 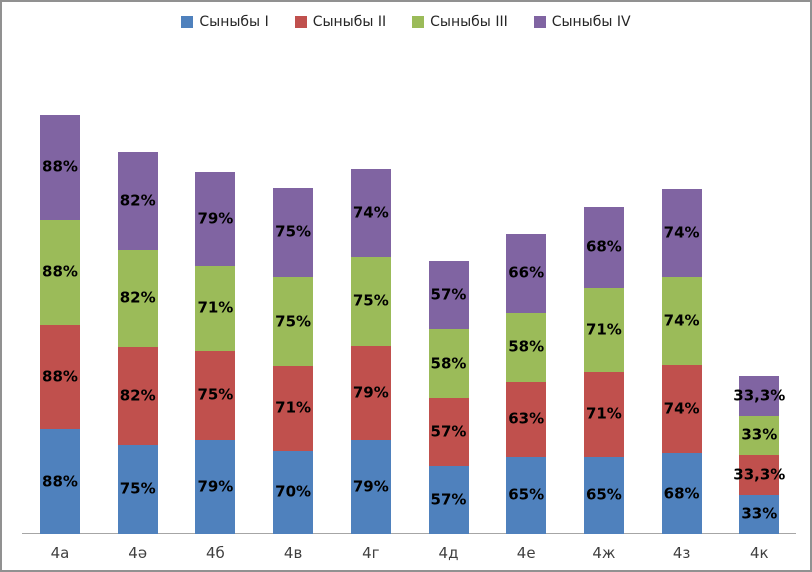 I want to click on legend-item: Сыныбы III, so click(x=460, y=22).